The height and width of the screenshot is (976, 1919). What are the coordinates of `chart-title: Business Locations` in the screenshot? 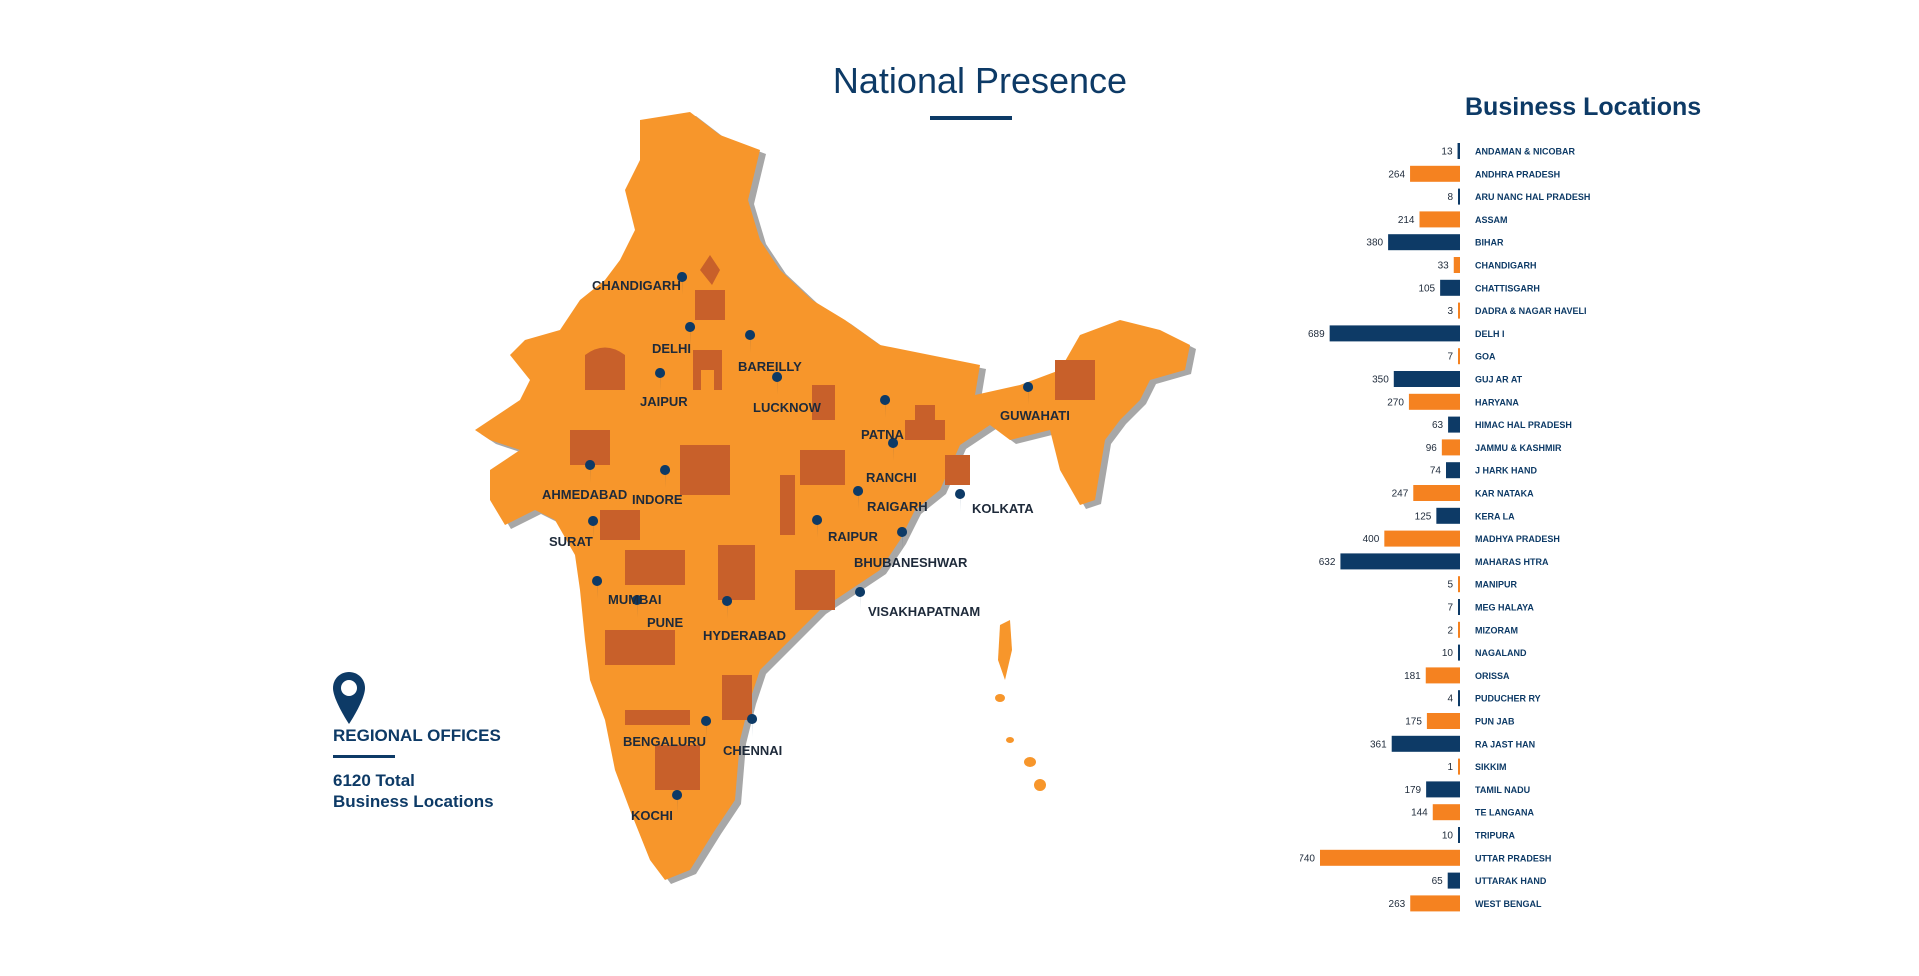 It's located at (1583, 107).